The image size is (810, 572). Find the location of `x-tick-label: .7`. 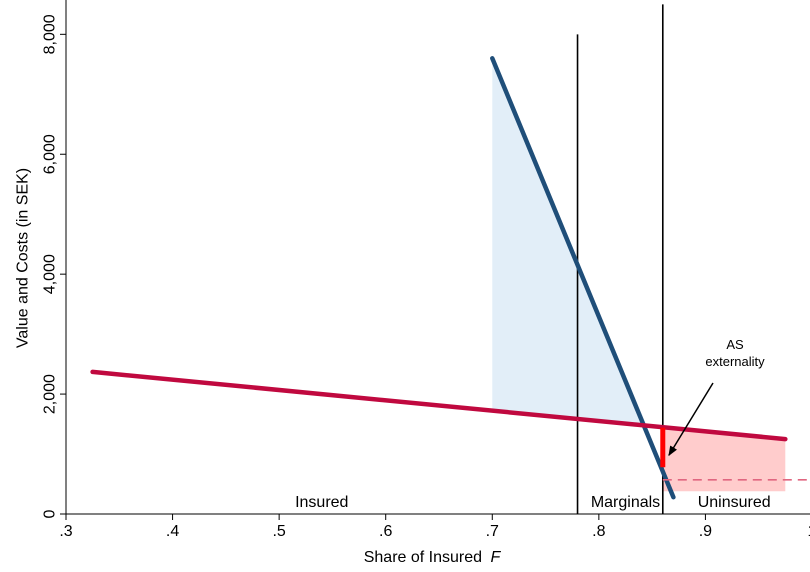

x-tick-label: .7 is located at coordinates (492, 531).